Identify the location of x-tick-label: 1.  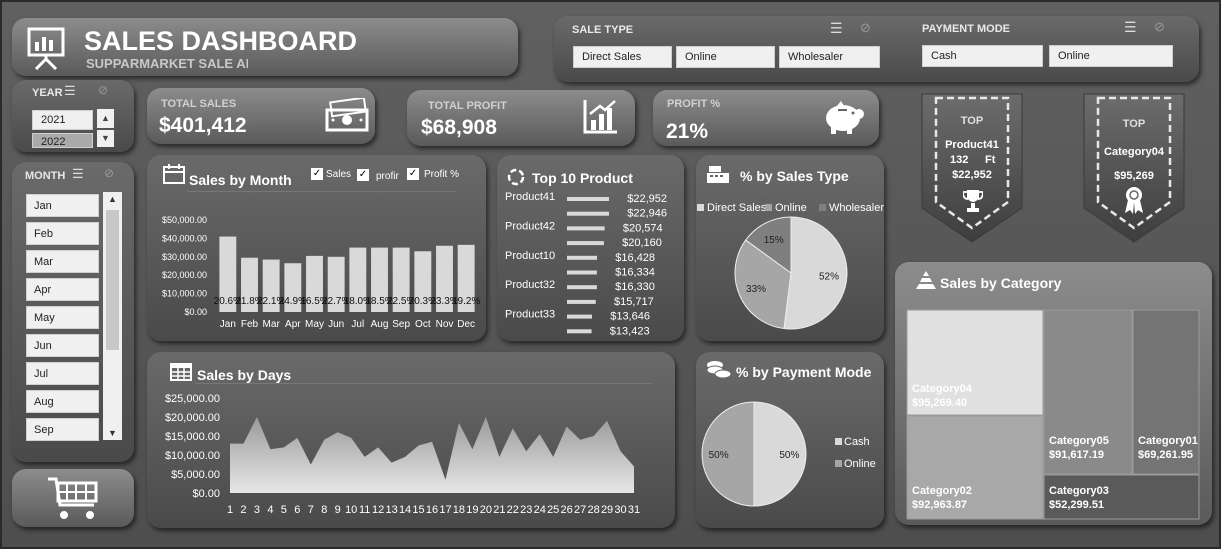
(230, 510).